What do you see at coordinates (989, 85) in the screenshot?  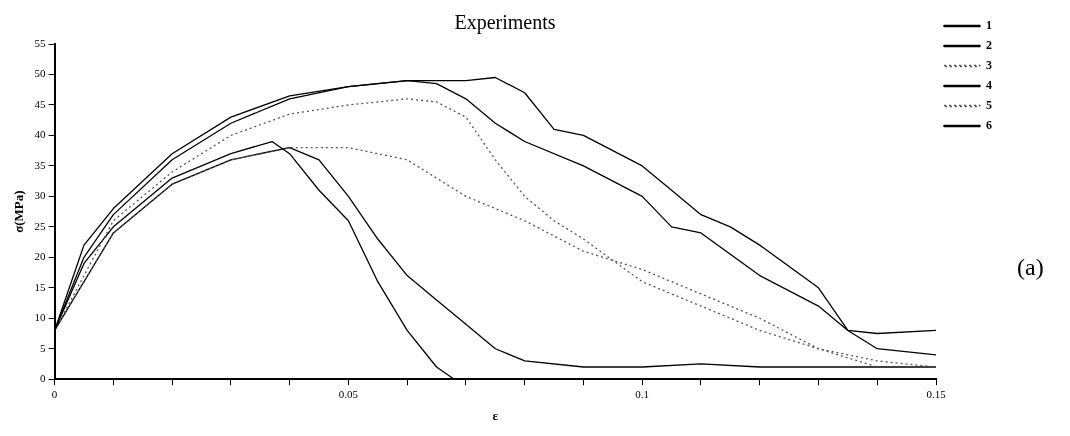 I see `legend-label: 4` at bounding box center [989, 85].